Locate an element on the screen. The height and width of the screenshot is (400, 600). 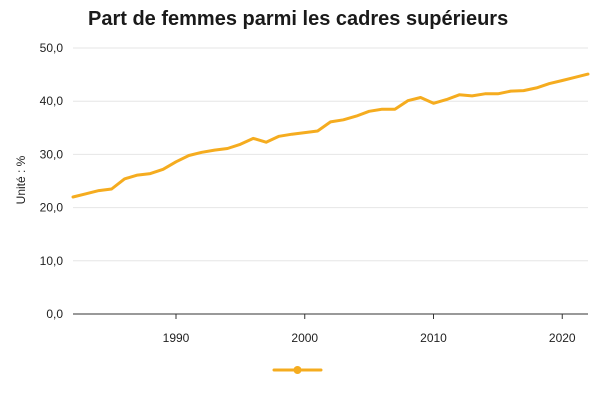
legend-marker is located at coordinates (297, 370).